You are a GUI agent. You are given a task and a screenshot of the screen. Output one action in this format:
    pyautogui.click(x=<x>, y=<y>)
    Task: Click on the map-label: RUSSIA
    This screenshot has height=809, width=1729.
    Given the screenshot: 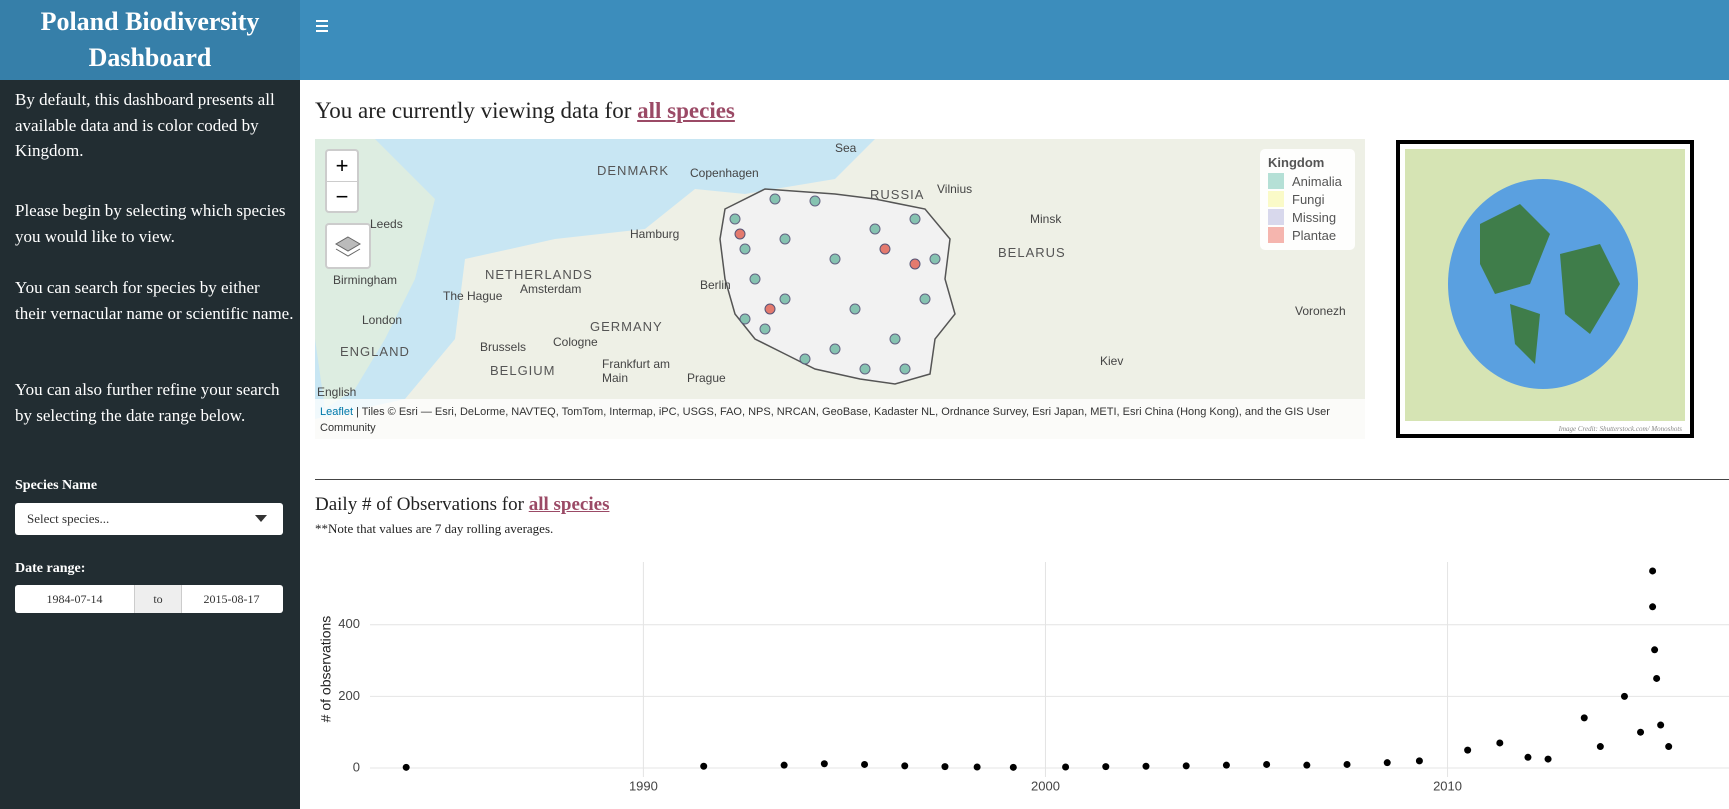 What is the action you would take?
    pyautogui.click(x=897, y=194)
    